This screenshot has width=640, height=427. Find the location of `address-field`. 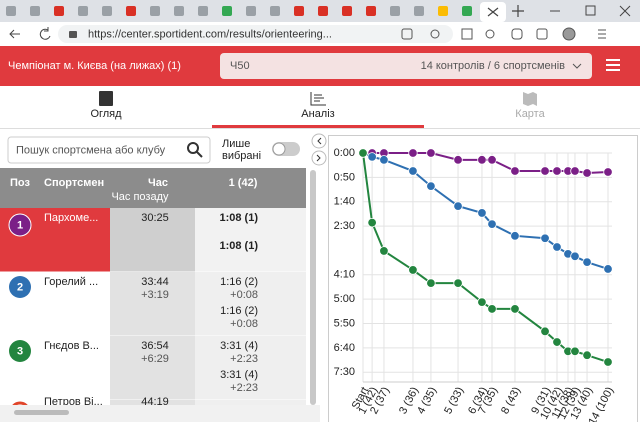

address-field is located at coordinates (255, 34).